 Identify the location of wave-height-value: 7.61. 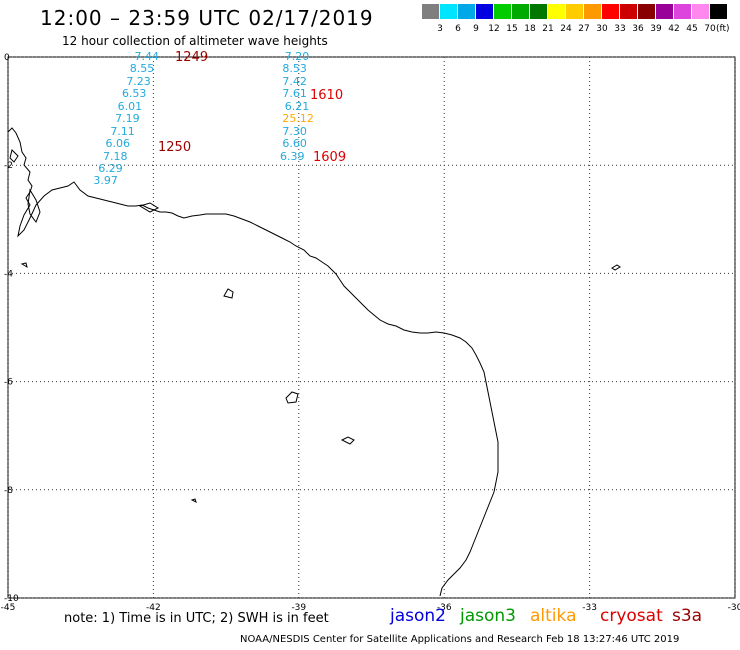
(294, 94).